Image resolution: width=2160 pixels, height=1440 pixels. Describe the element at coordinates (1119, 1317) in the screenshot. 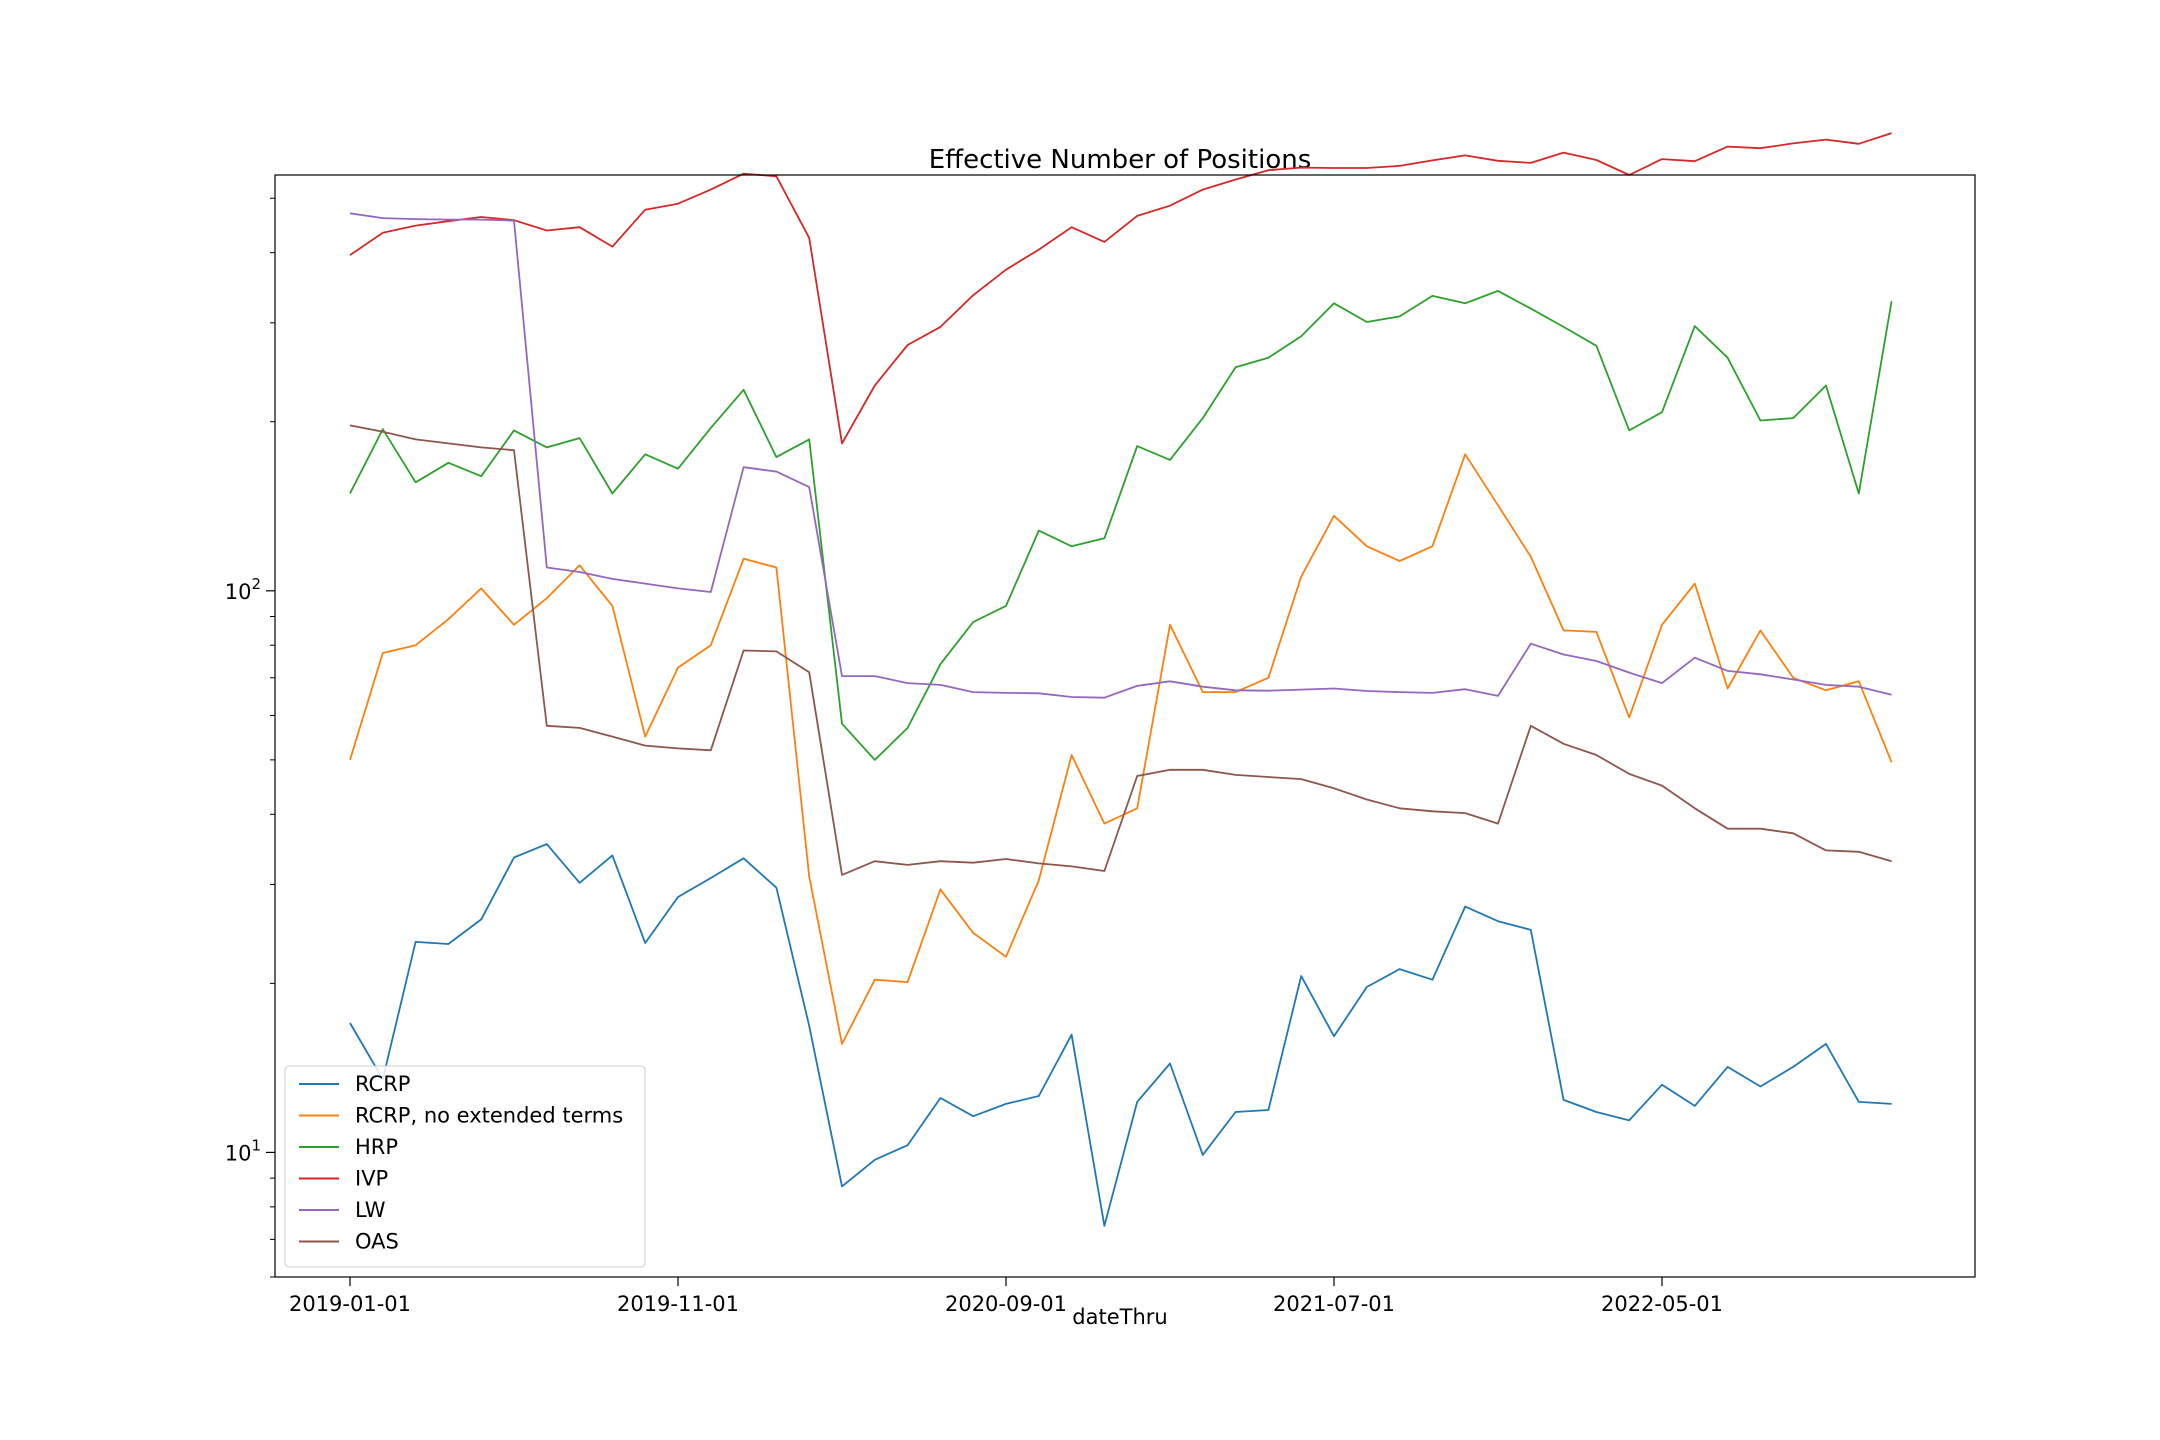

I see `x-axis-label: dateThru` at that location.